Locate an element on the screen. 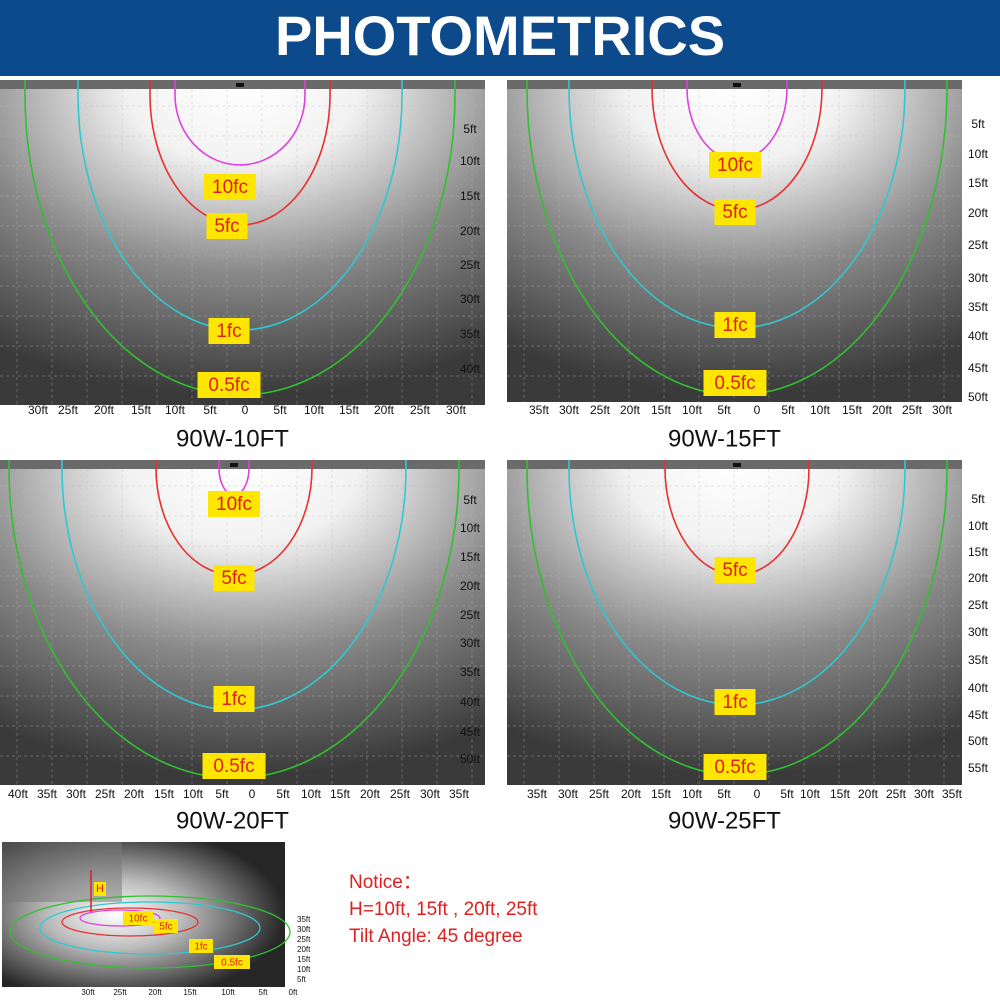 This screenshot has width=1000, height=1005. contour-label: 0.5fc is located at coordinates (233, 766).